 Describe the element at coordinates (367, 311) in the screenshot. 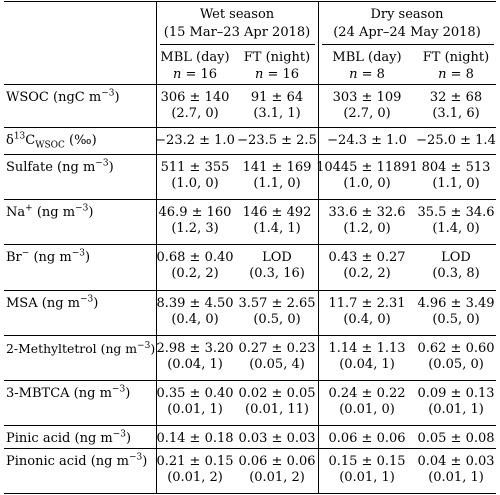

I see `table-cell: 11.7 ± 2.31 (0.4, 0)` at that location.